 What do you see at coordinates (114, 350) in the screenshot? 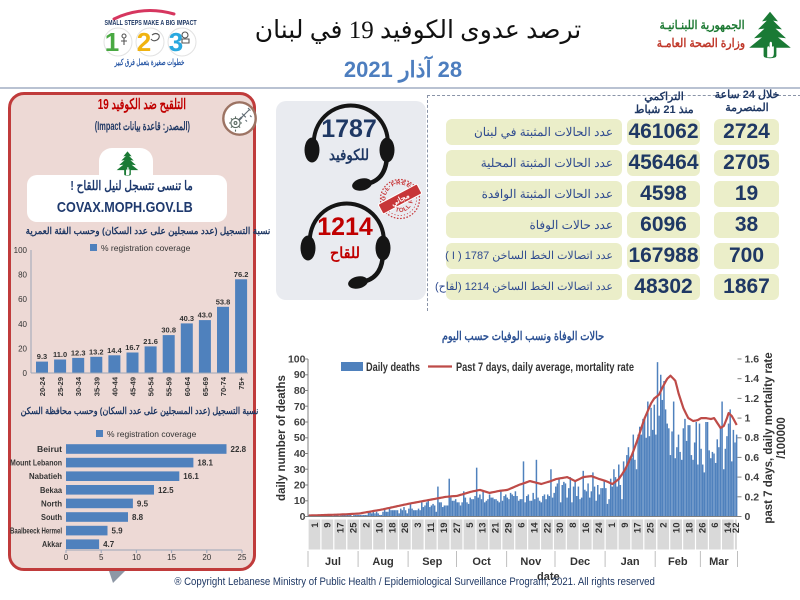
I see `svg-text: 14.4` at bounding box center [114, 350].